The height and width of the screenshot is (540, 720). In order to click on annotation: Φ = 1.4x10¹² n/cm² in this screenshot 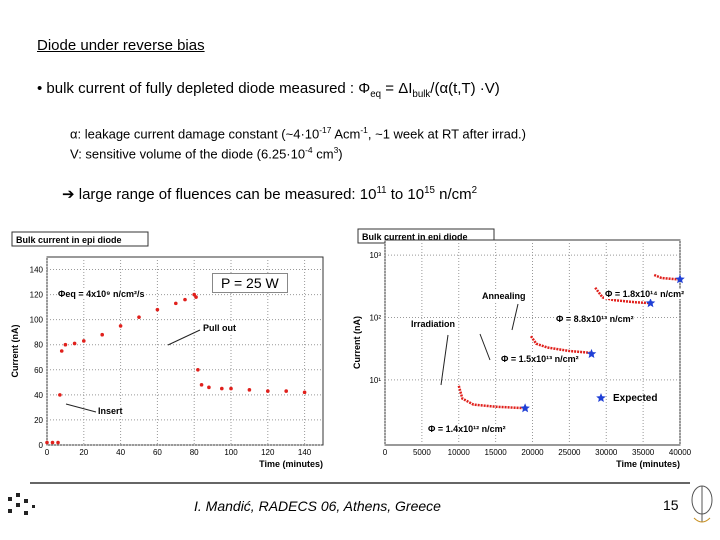, I will do `click(467, 429)`.